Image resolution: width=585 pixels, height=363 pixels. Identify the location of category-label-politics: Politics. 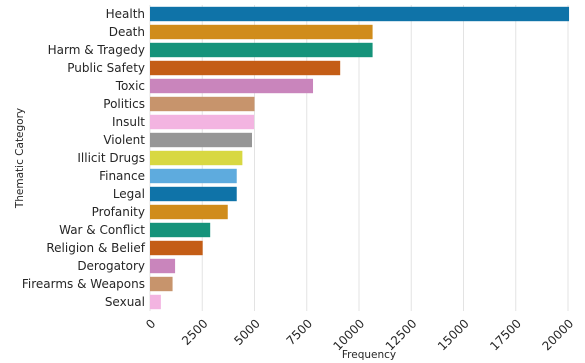
(124, 104).